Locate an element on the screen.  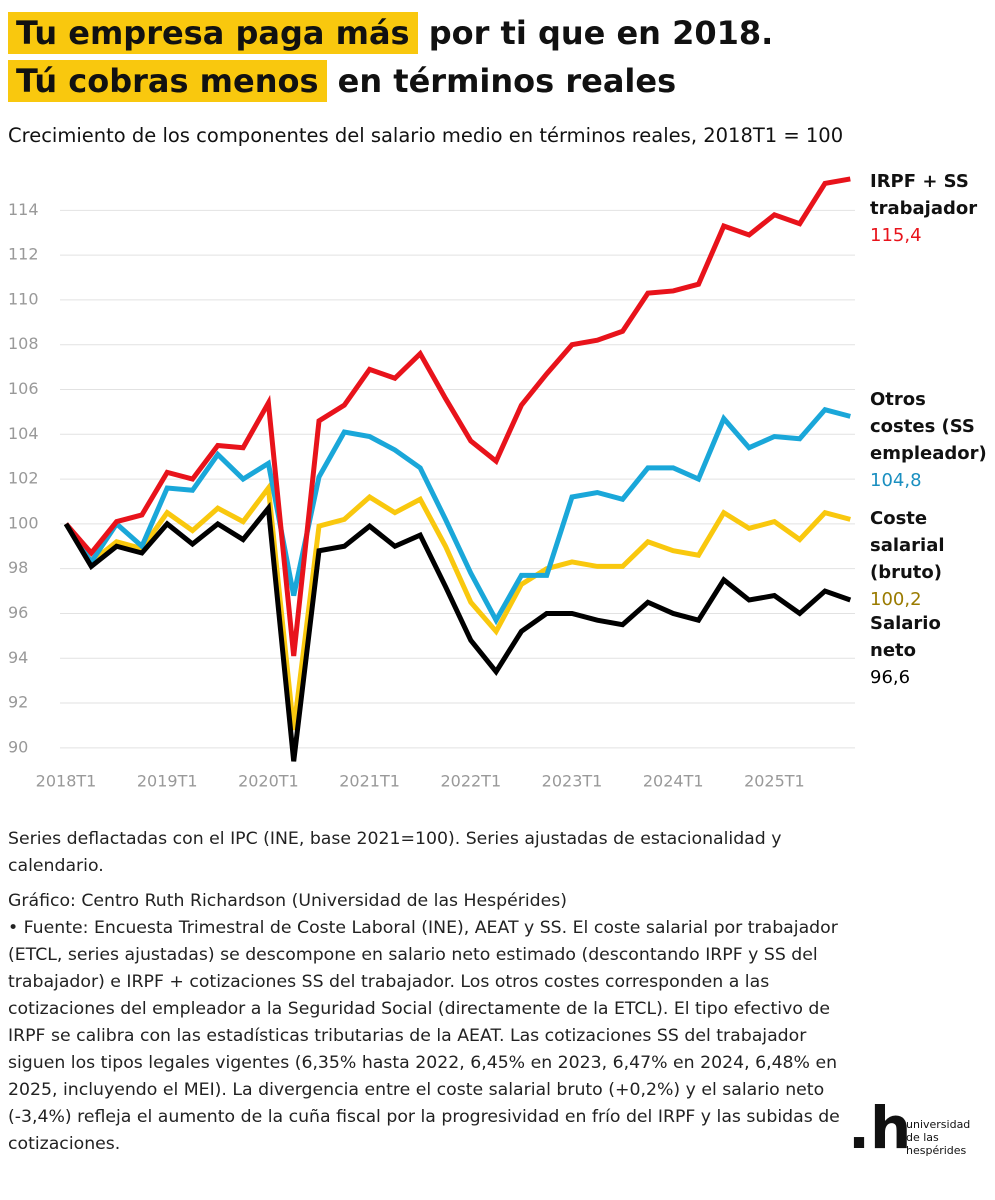
end-value-label: 96,6 is located at coordinates (890, 677).